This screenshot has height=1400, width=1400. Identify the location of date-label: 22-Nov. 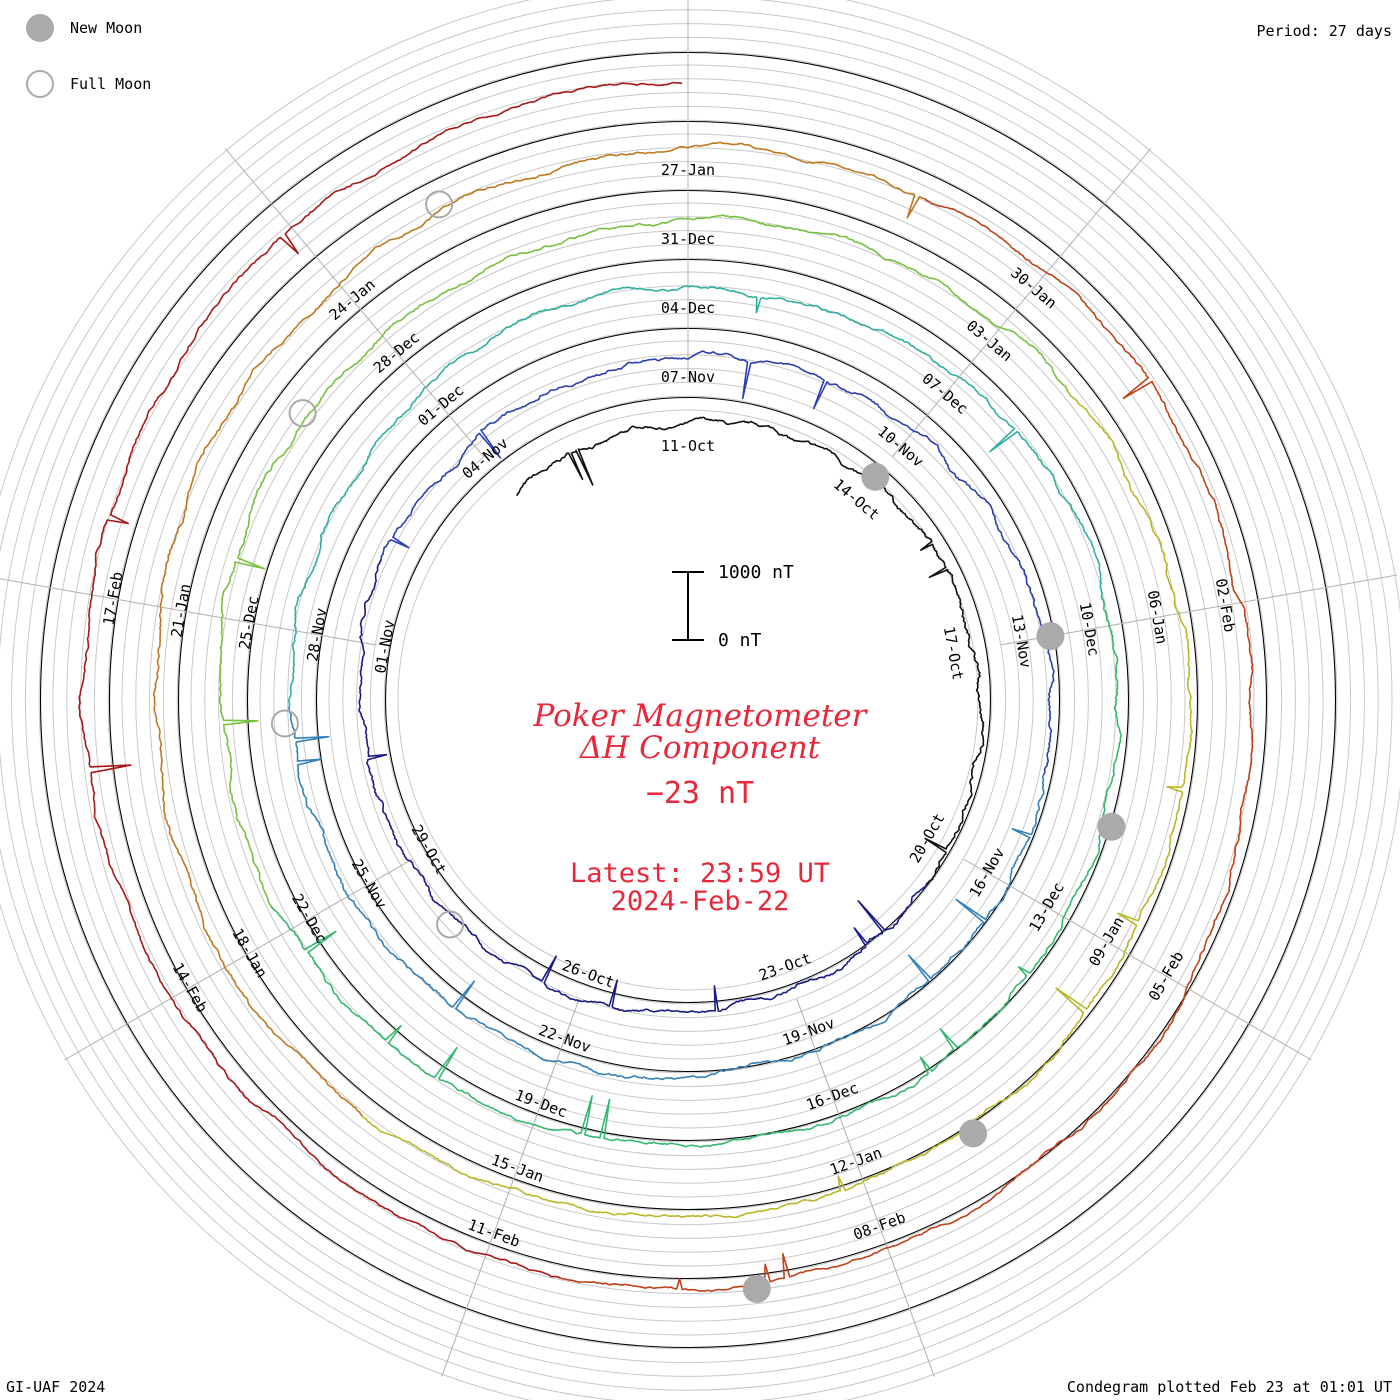
(564, 1038).